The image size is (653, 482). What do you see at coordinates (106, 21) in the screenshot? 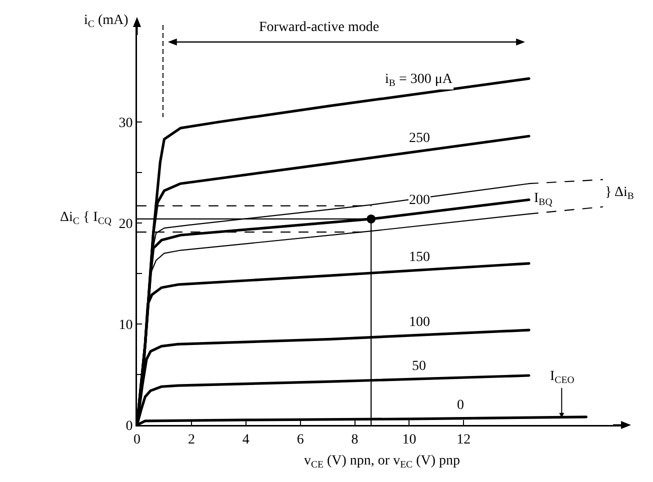
I see `y-axis-title: i$_{C}$ (mA)` at bounding box center [106, 21].